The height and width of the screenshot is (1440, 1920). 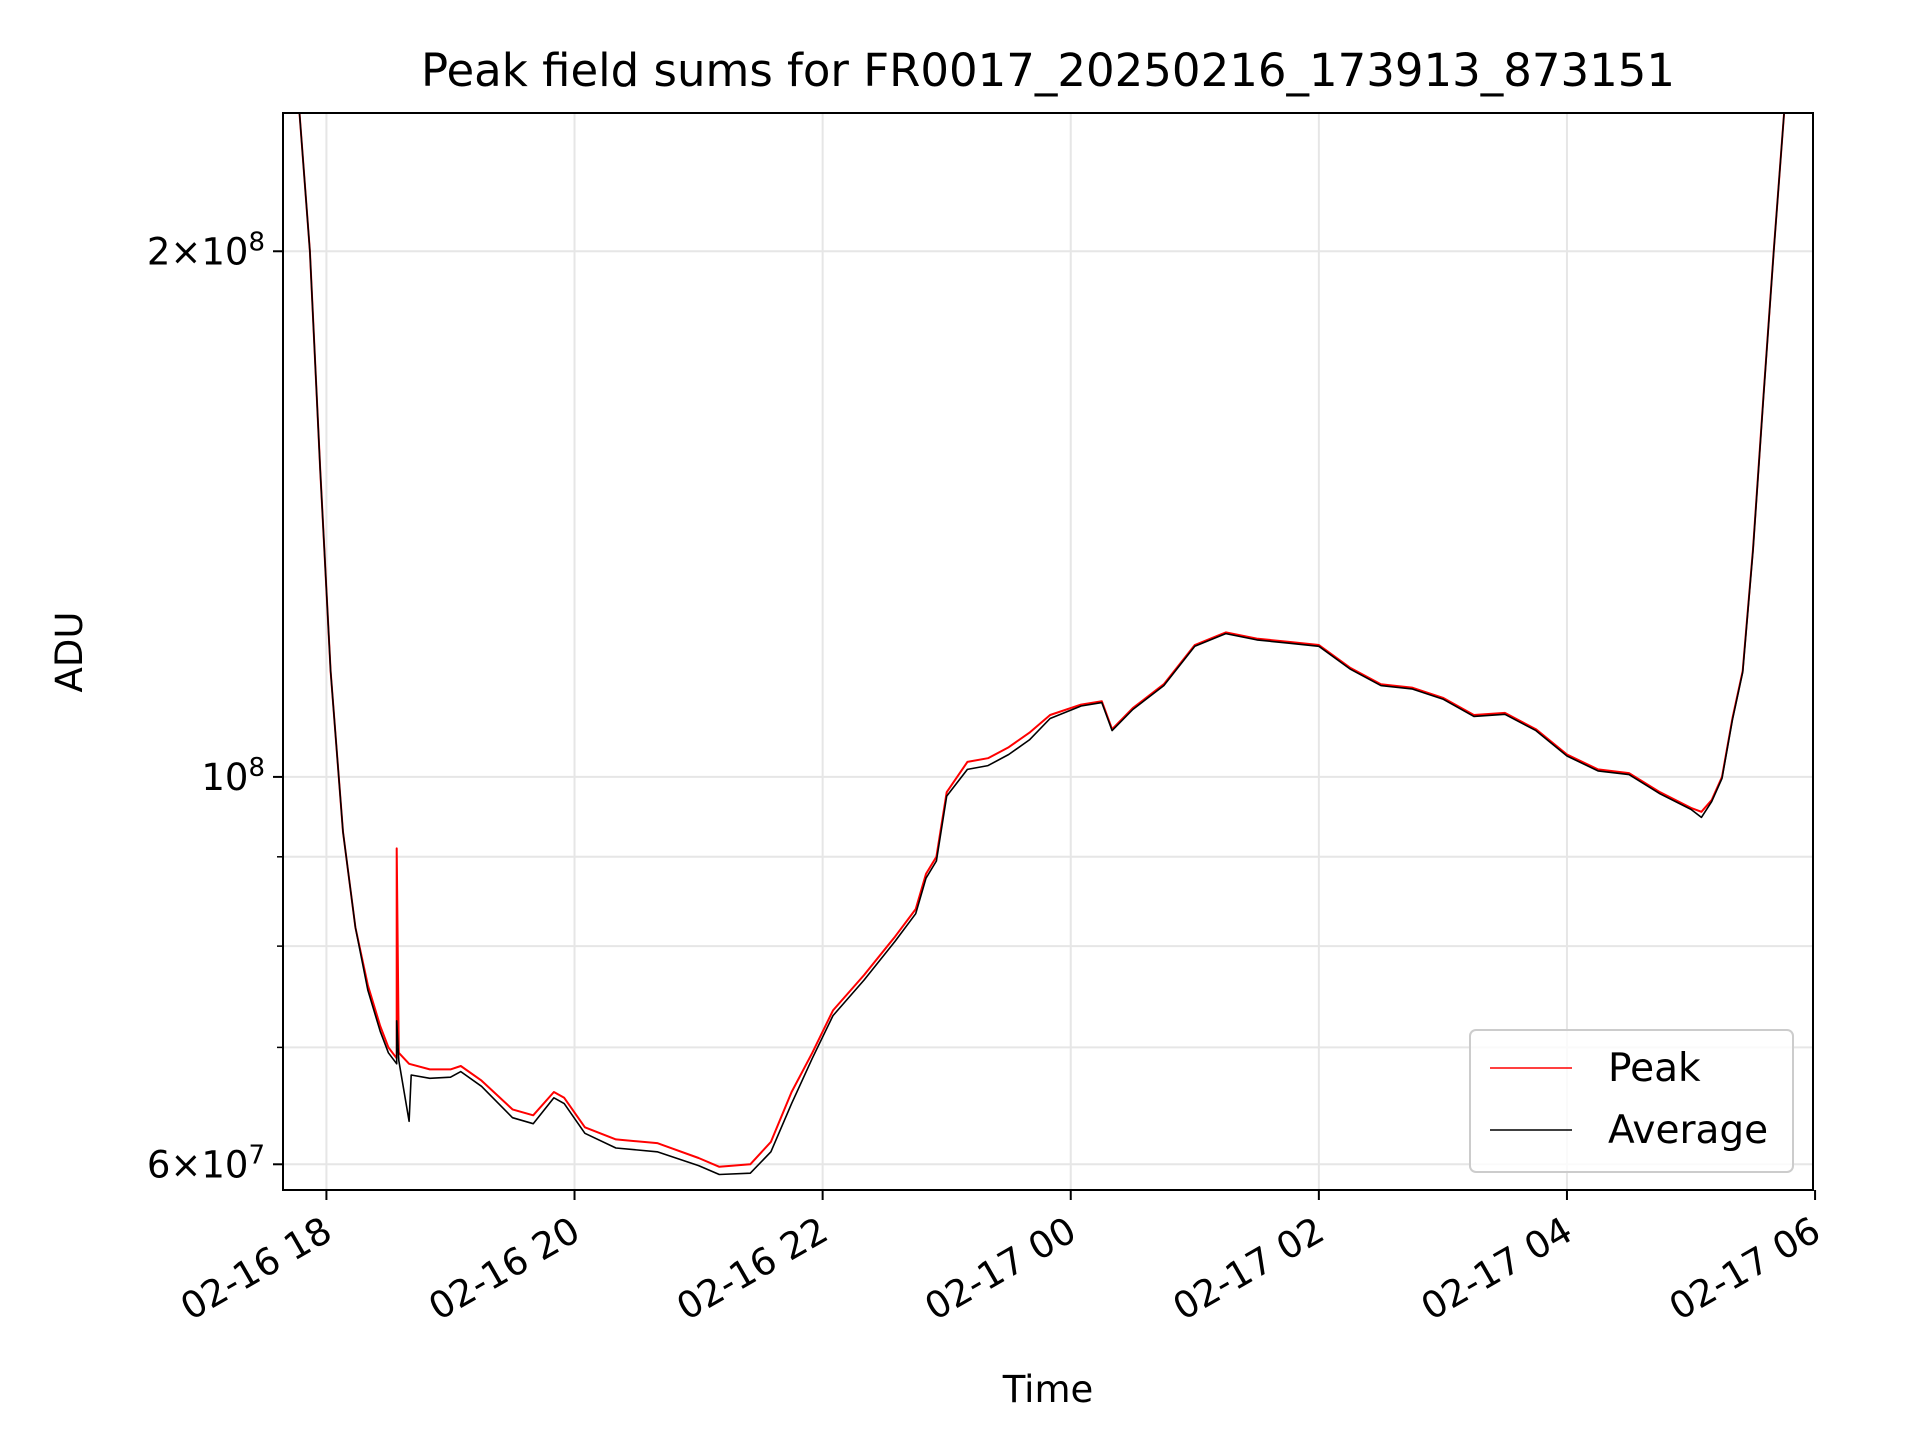 I want to click on legend-label-peak: Peak, so click(x=1654, y=1068).